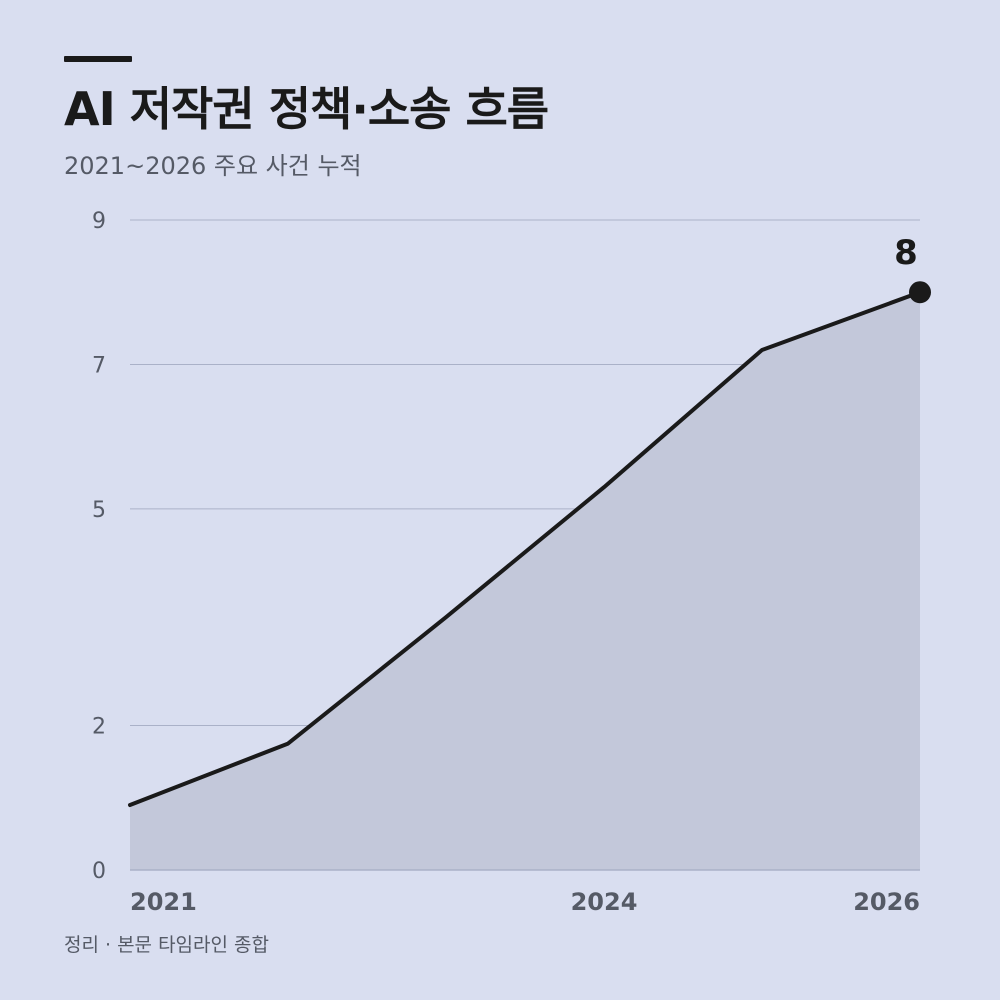  What do you see at coordinates (604, 902) in the screenshot?
I see `x-tick-label: 2024` at bounding box center [604, 902].